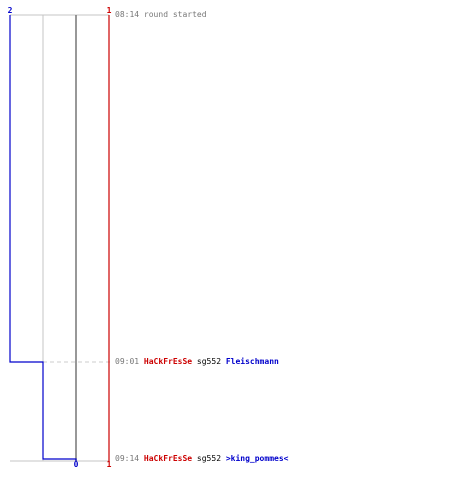 This screenshot has width=450, height=500. I want to click on event-round-start: 08:14 round started, so click(161, 15).